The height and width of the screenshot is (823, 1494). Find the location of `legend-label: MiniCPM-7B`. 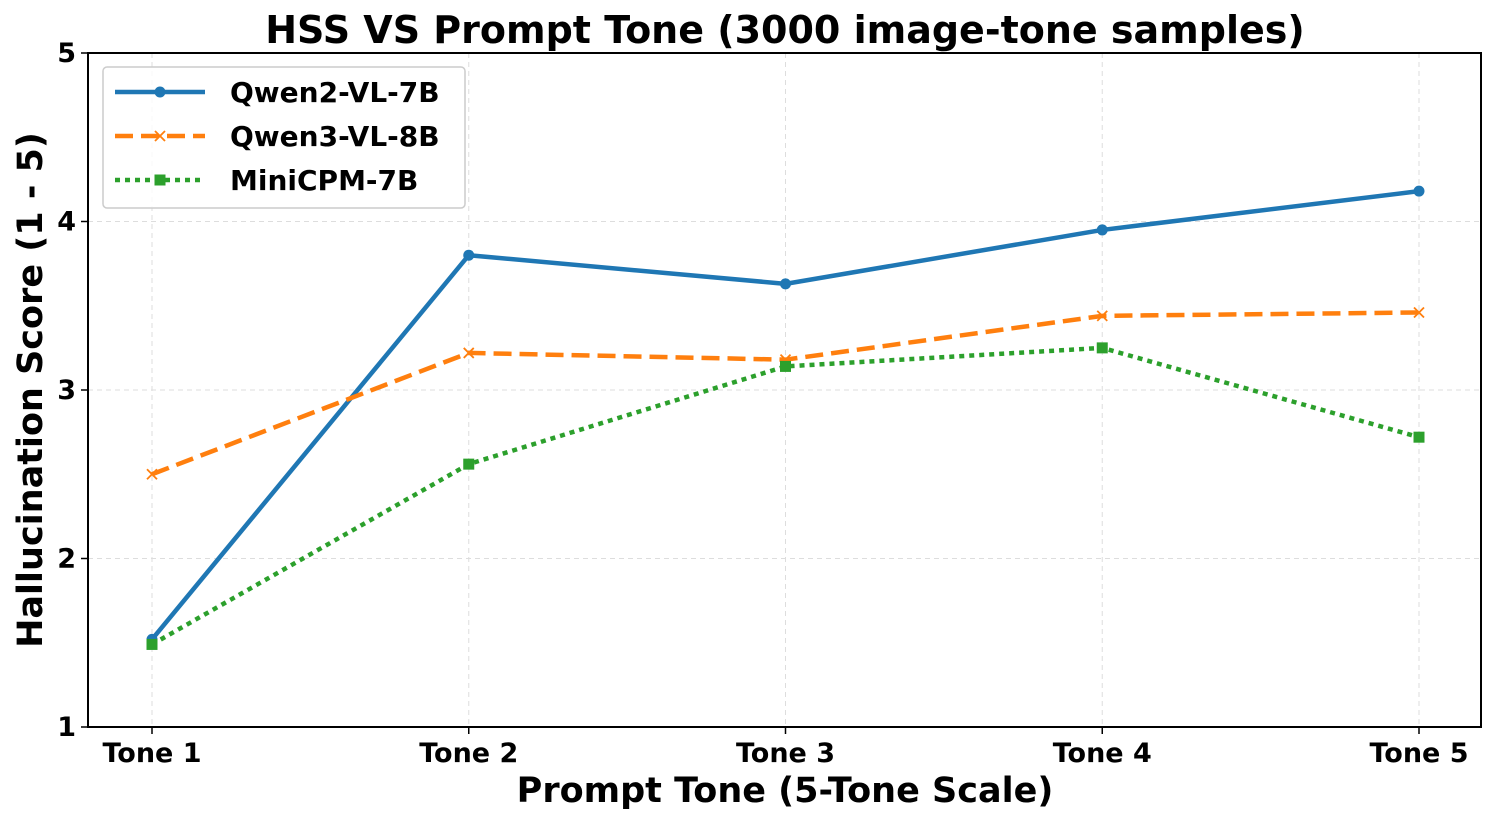

legend-label: MiniCPM-7B is located at coordinates (324, 180).